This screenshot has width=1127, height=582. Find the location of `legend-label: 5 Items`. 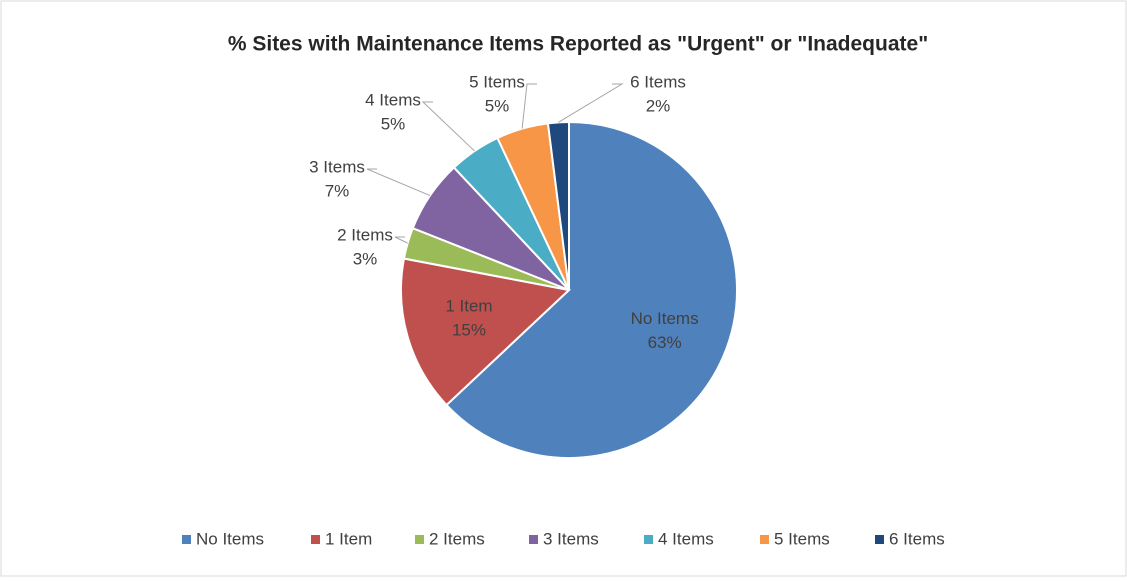

legend-label: 5 Items is located at coordinates (802, 538).